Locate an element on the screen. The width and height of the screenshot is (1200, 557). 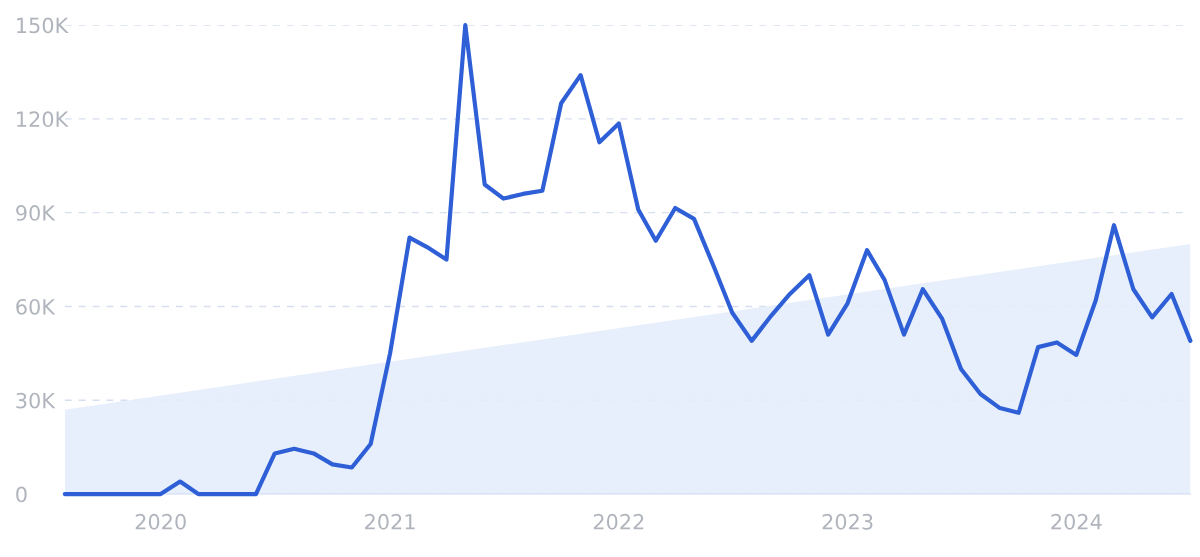
y-tick-label: 120K is located at coordinates (43, 119).